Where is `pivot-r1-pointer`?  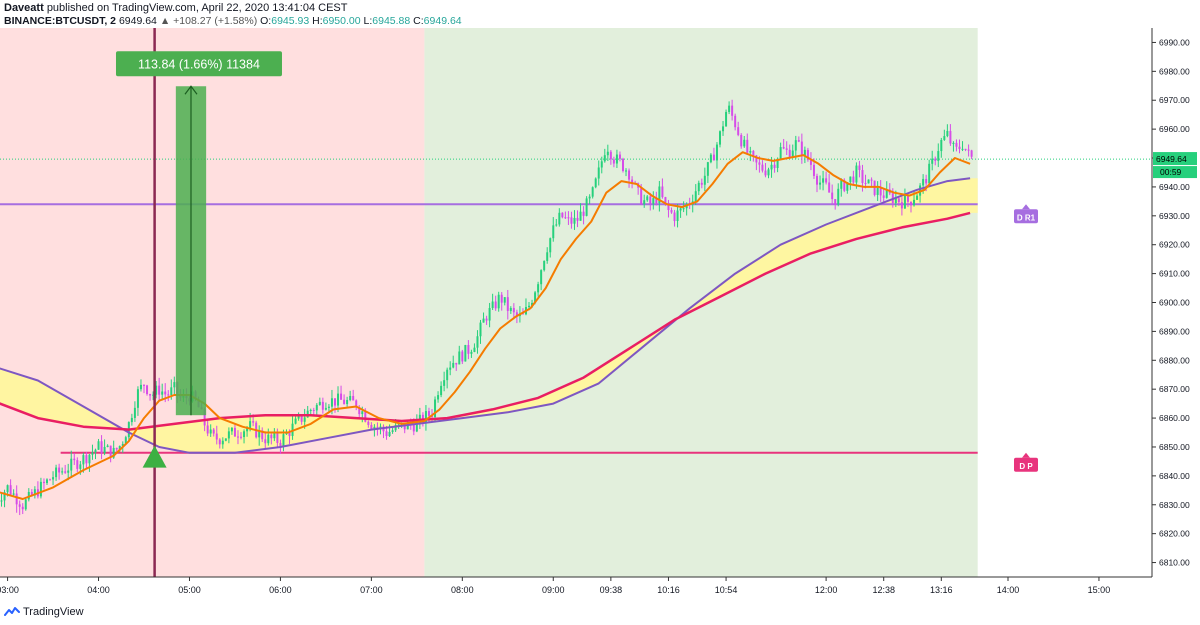 pivot-r1-pointer is located at coordinates (1026, 207).